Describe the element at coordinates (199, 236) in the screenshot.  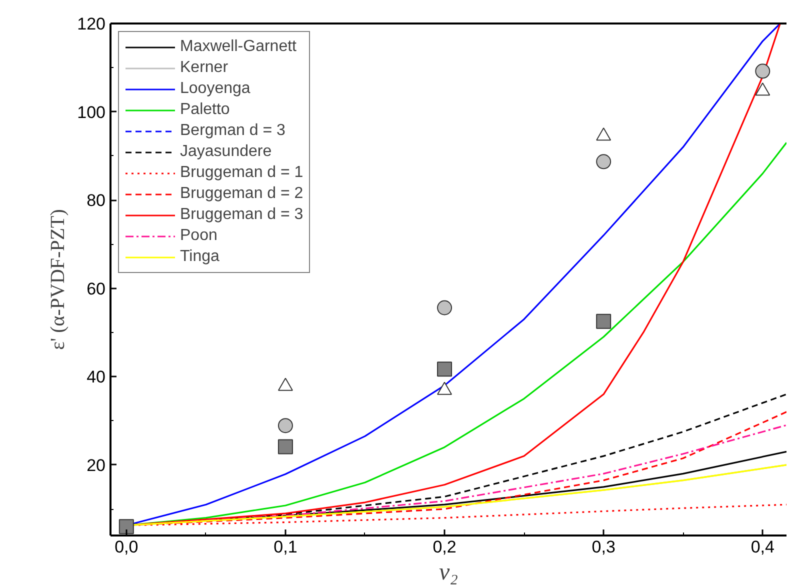
I see `legend-label: Poon` at that location.